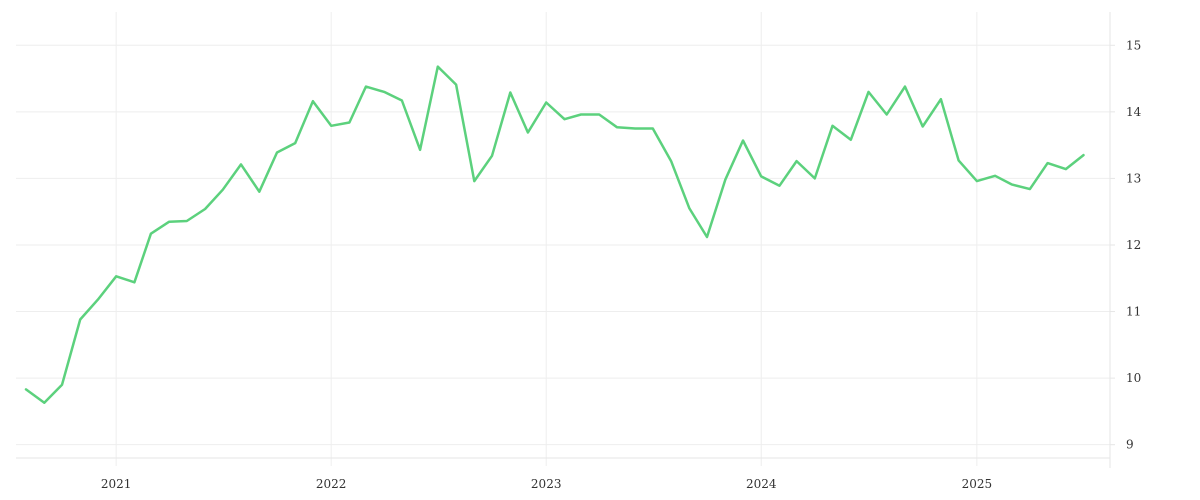 The image size is (1200, 500). Describe the element at coordinates (331, 484) in the screenshot. I see `x-tick-label: 2022` at that location.